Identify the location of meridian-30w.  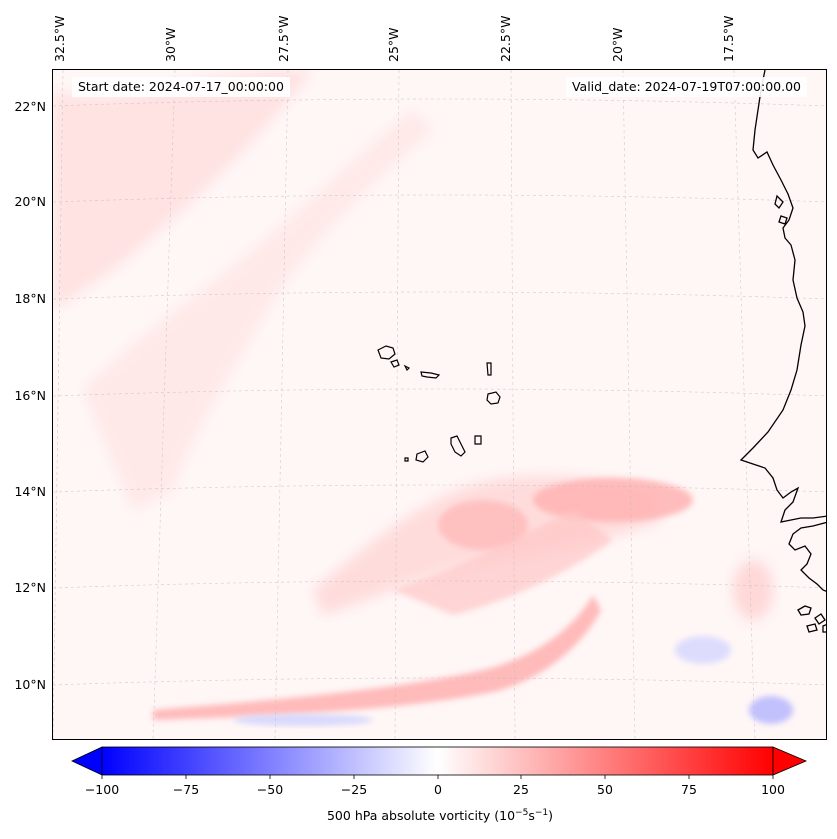
(164, 404).